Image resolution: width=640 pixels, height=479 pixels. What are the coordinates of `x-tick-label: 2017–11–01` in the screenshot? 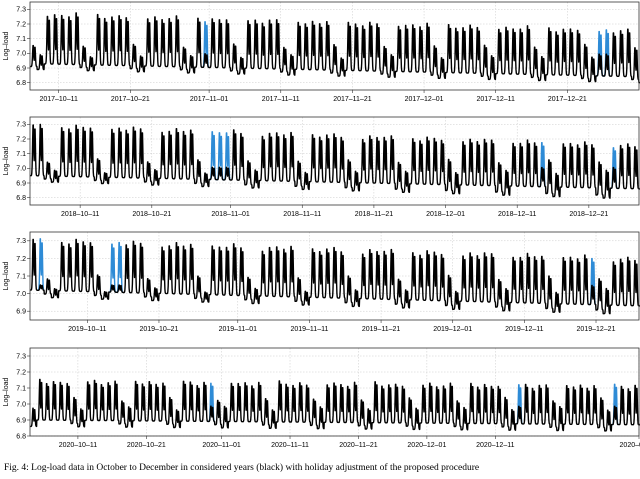 It's located at (209, 99).